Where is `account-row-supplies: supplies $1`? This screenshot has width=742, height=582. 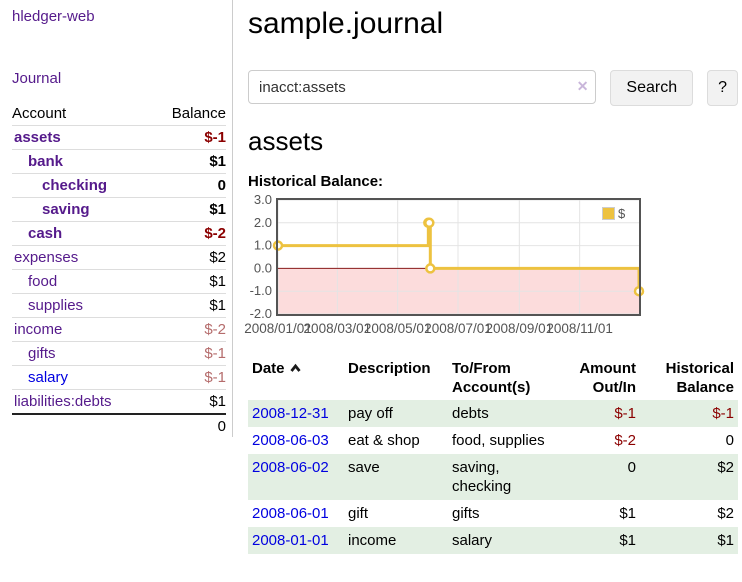 account-row-supplies: supplies $1 is located at coordinates (119, 305).